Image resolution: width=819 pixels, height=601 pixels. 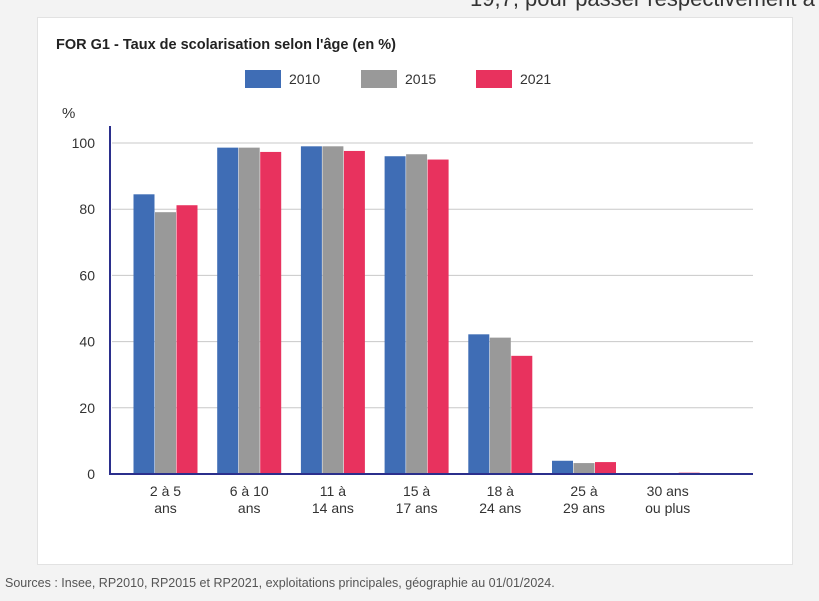 What do you see at coordinates (668, 491) in the screenshot?
I see `x-tick-label: 30 ans` at bounding box center [668, 491].